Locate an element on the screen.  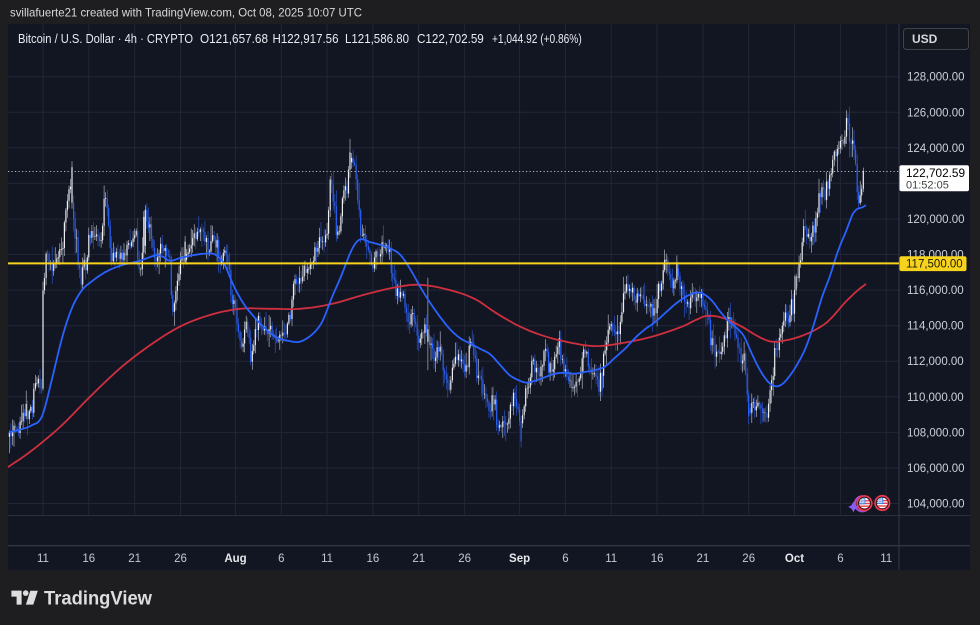
svg-text: 108,000.00 is located at coordinates (936, 433).